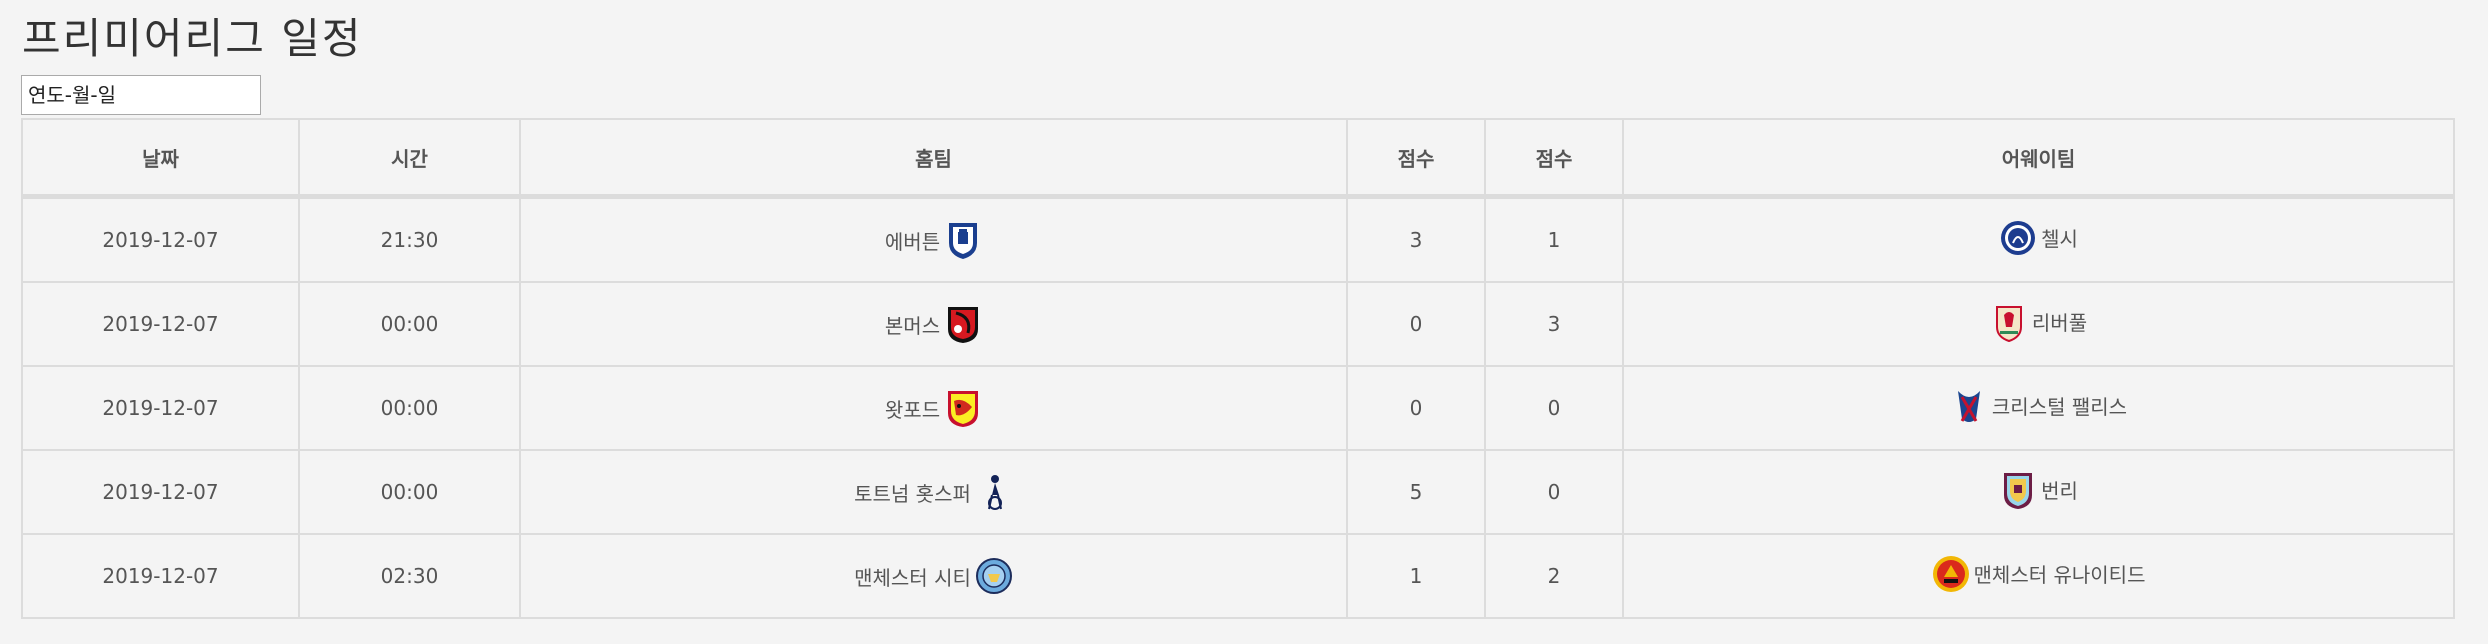  I want to click on away-team-cell: 첼시, so click(2038, 239).